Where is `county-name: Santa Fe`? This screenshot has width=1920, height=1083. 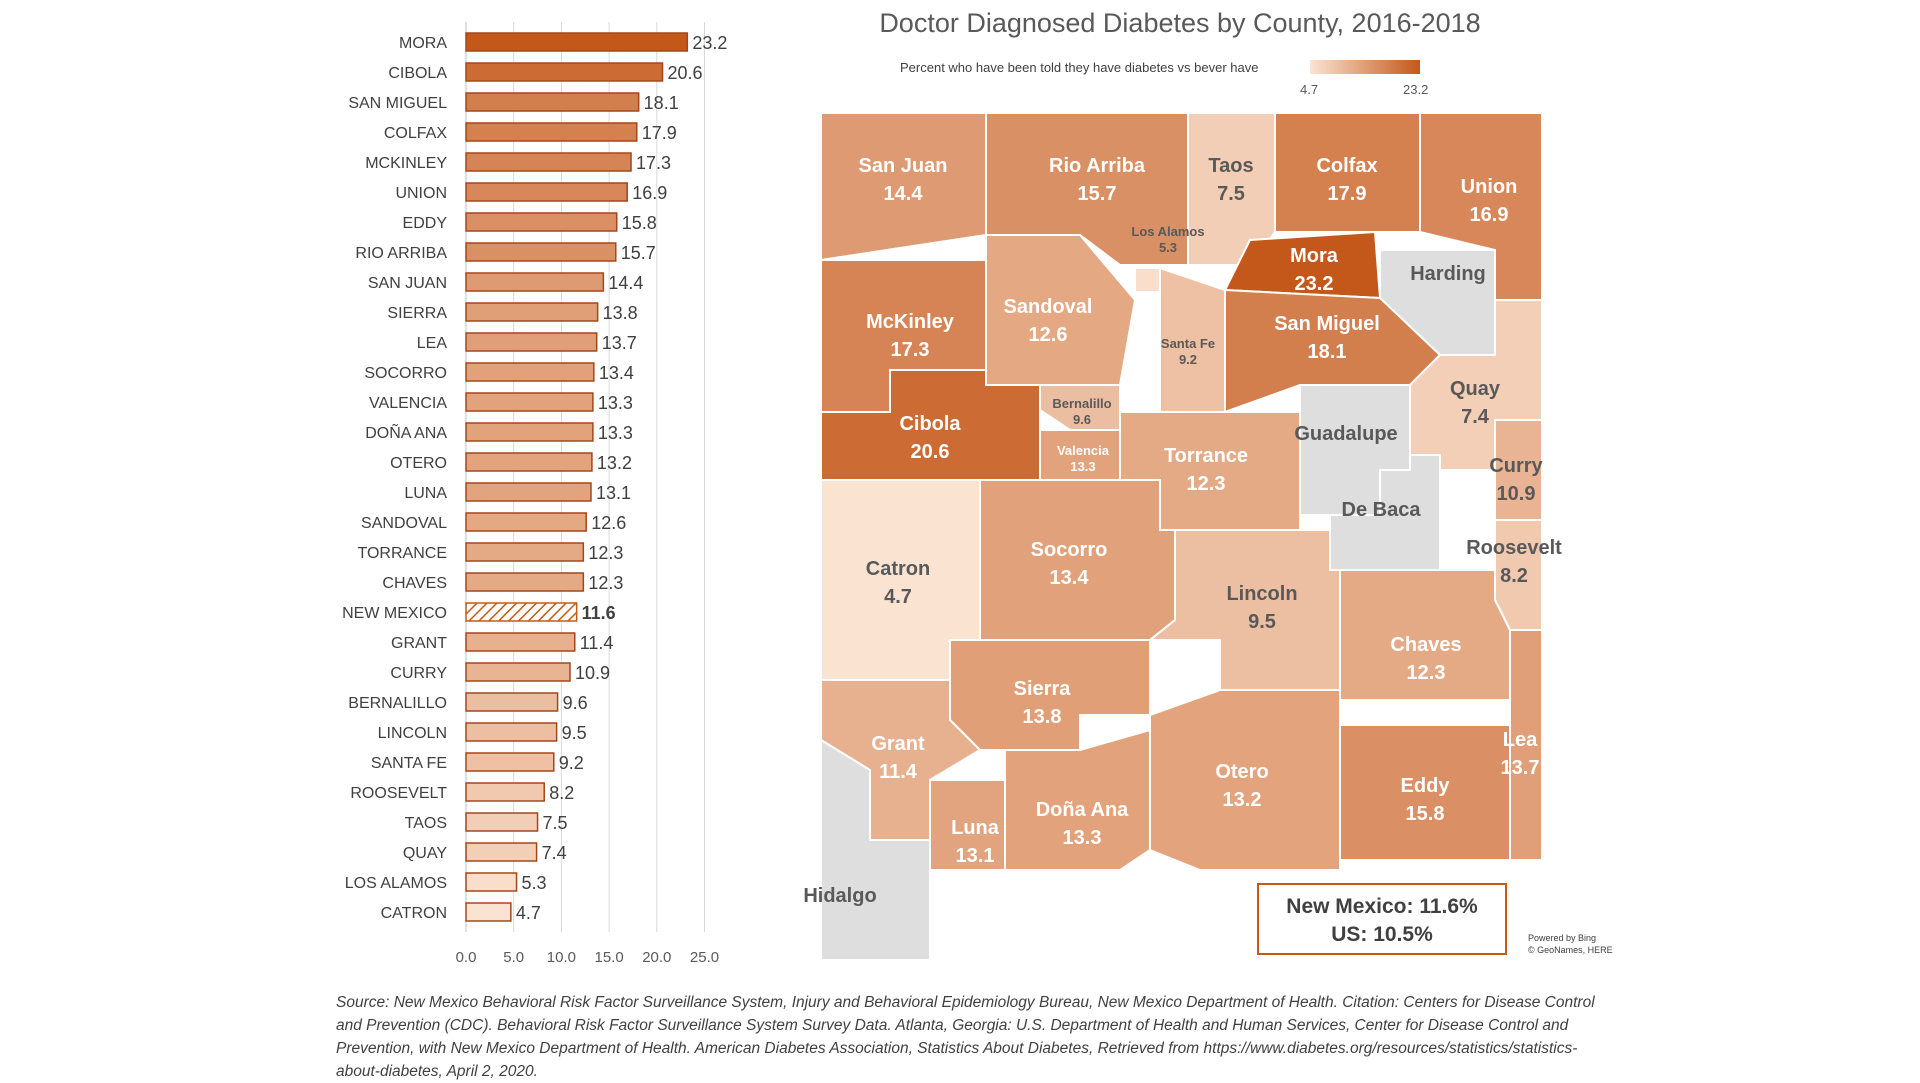 county-name: Santa Fe is located at coordinates (1188, 343).